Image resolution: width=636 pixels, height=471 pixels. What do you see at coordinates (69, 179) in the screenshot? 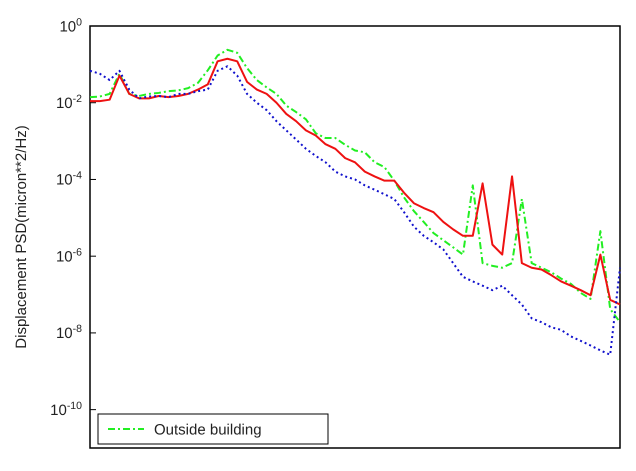
I see `y-tick-label: 10$^{-4}$` at bounding box center [69, 179].